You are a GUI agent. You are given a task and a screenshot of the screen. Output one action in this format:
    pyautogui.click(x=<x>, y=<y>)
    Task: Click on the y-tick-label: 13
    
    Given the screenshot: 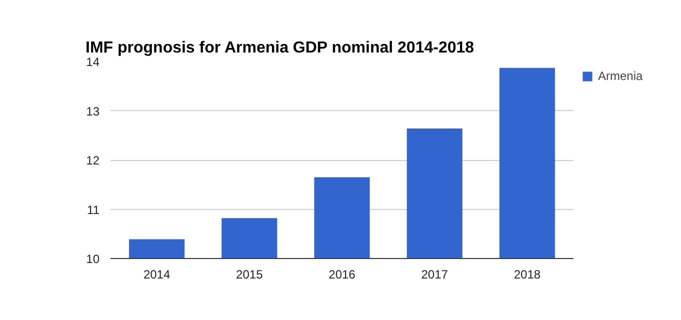 What is the action you would take?
    pyautogui.click(x=93, y=111)
    